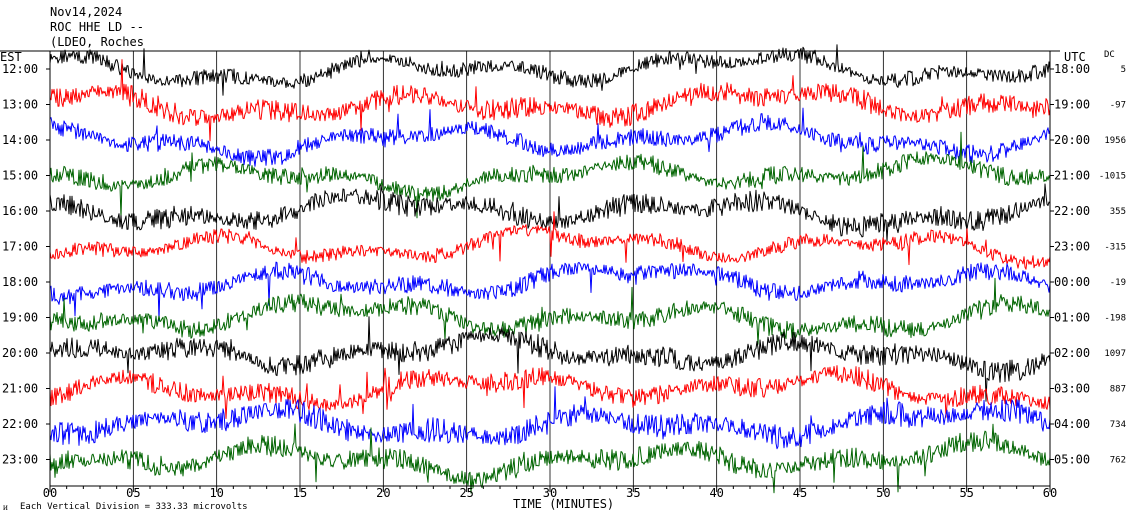 Image resolution: width=1130 pixels, height=519 pixels. What do you see at coordinates (1118, 390) in the screenshot?
I see `dc-offset-label: 887` at bounding box center [1118, 390].